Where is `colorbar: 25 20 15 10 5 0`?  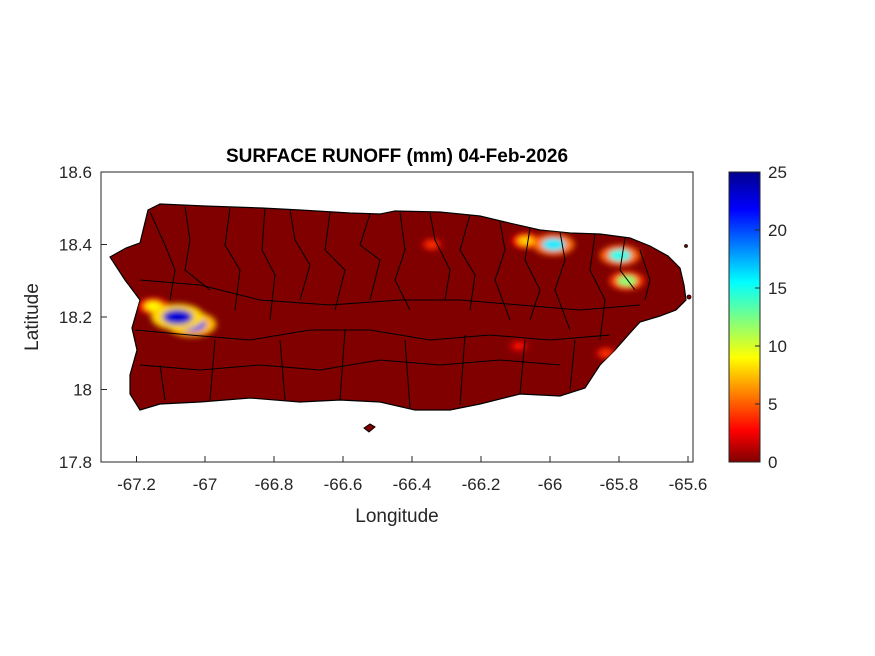 colorbar: 25 20 15 10 5 0 is located at coordinates (757, 317).